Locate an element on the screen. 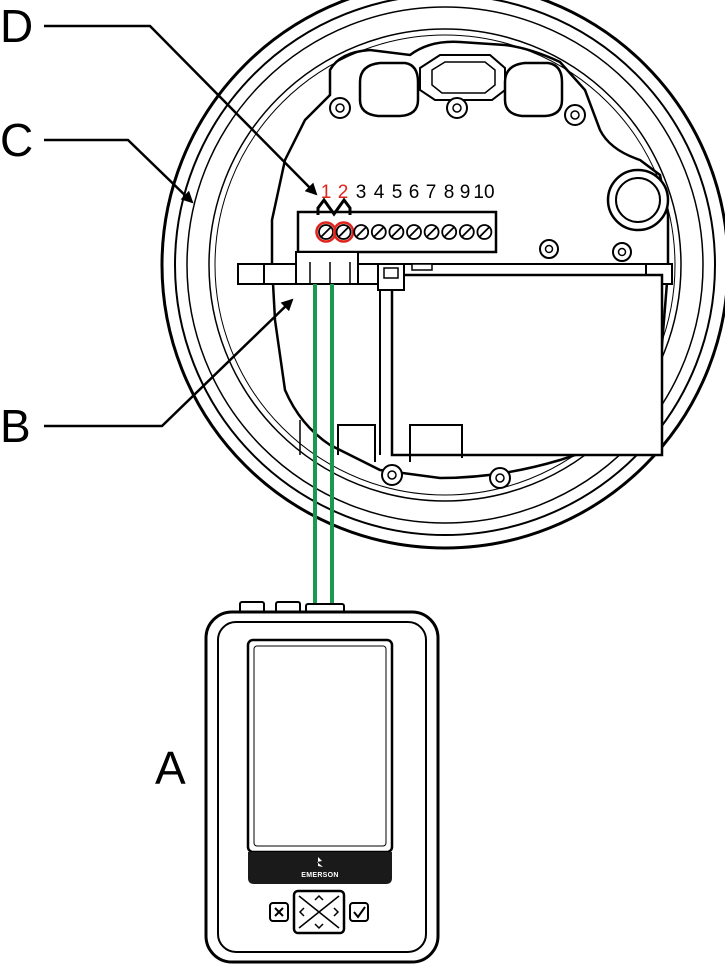 The width and height of the screenshot is (725, 965). cancel-button is located at coordinates (279, 912).